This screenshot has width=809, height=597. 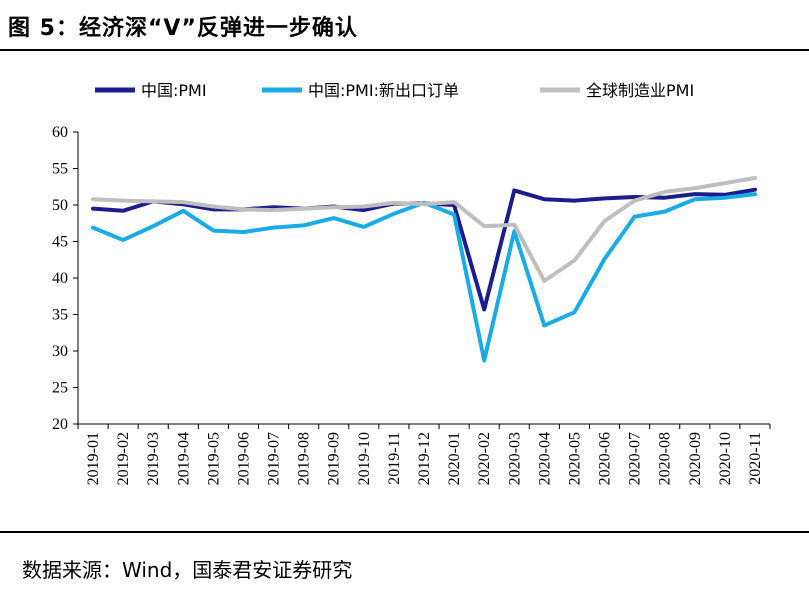 I want to click on y-tick-label: 55, so click(x=60, y=169).